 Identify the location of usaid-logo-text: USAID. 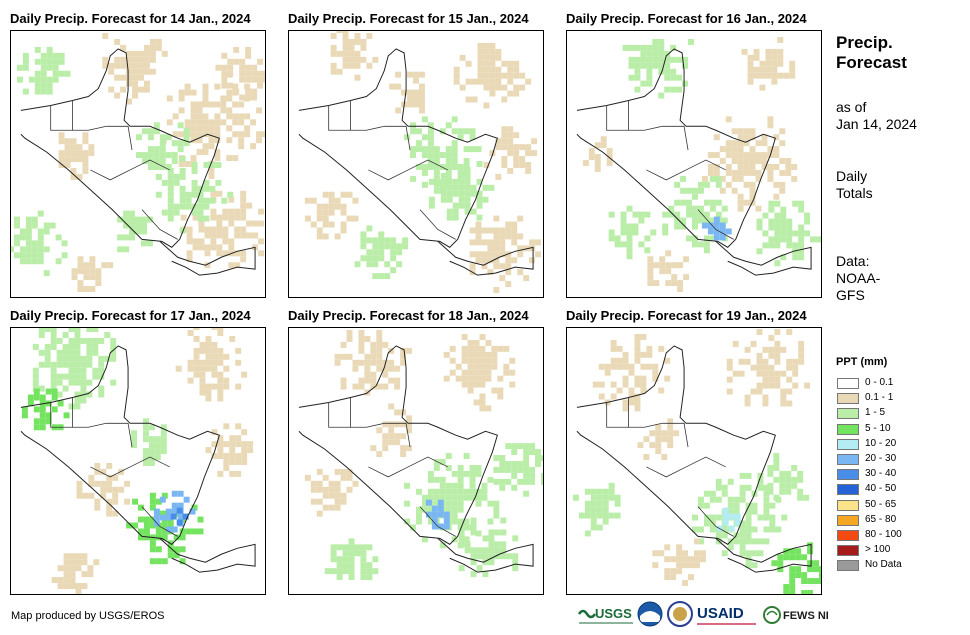
(720, 613).